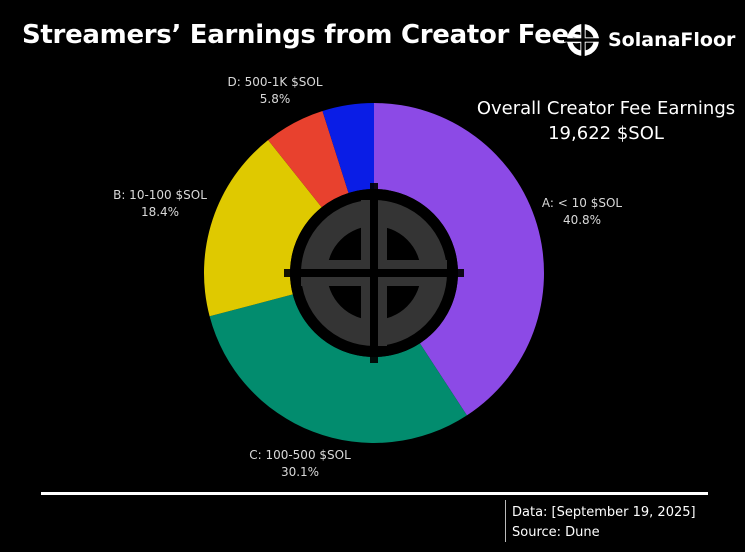  Describe the element at coordinates (606, 108) in the screenshot. I see `total-earnings-label: Overall Creator Fee Earnings` at that location.